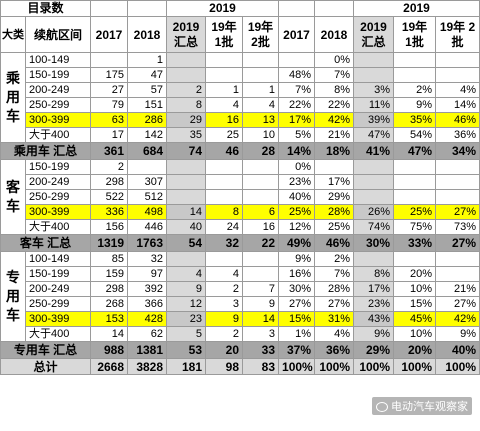 The height and width of the screenshot is (431, 480). Describe the element at coordinates (297, 319) in the screenshot. I see `value-cell: 15%` at that location.